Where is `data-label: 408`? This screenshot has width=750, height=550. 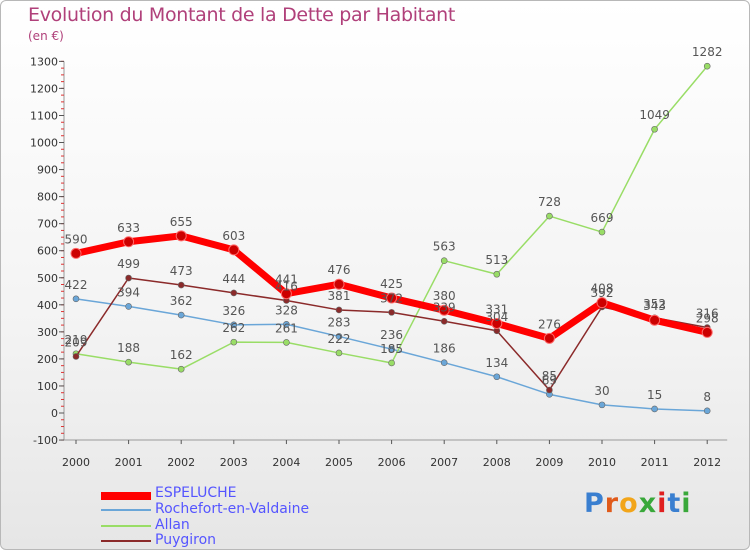 data-label: 408 is located at coordinates (602, 289).